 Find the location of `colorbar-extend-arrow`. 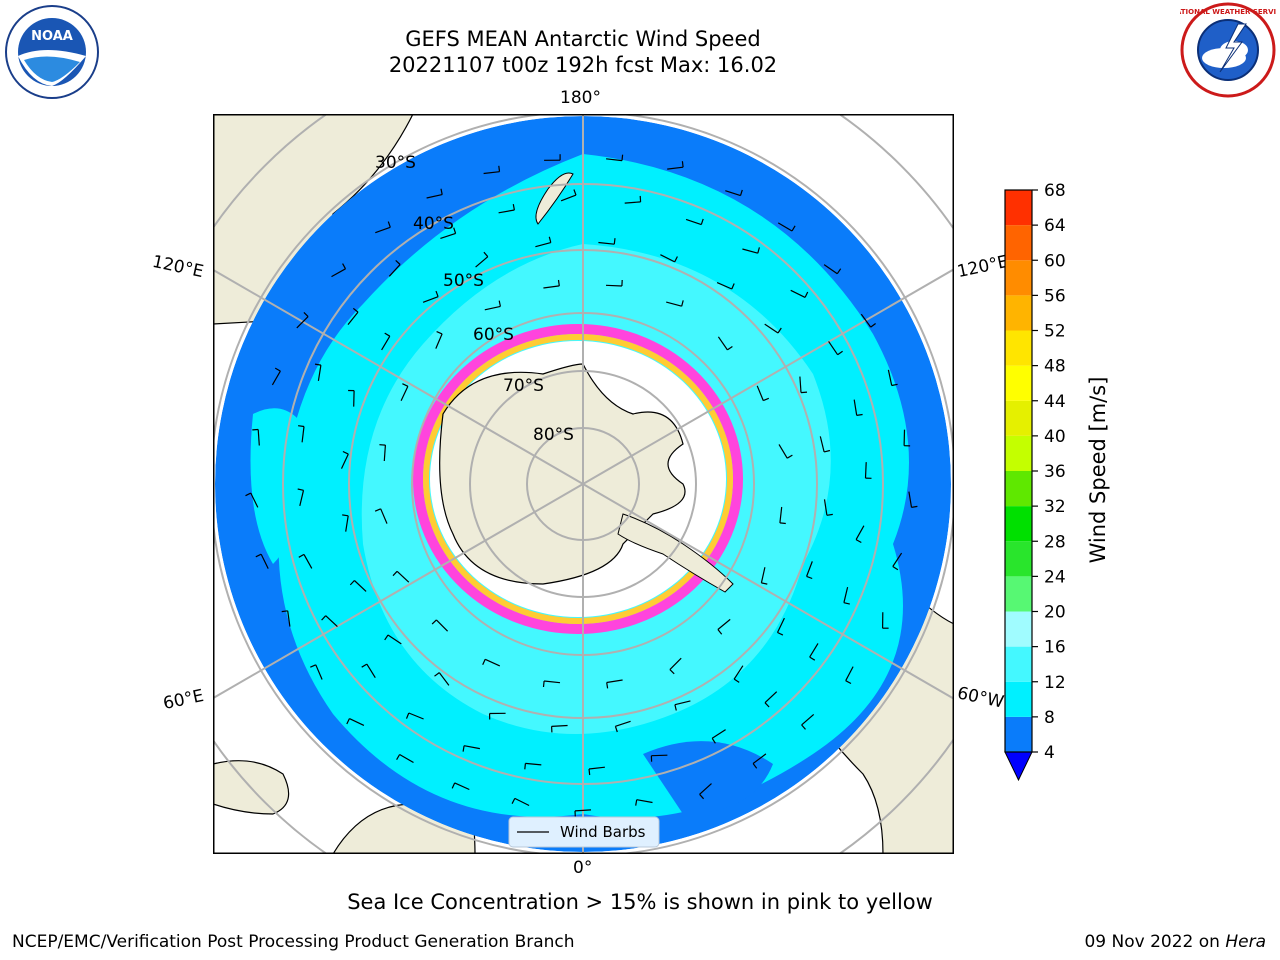

colorbar-extend-arrow is located at coordinates (1018, 766).